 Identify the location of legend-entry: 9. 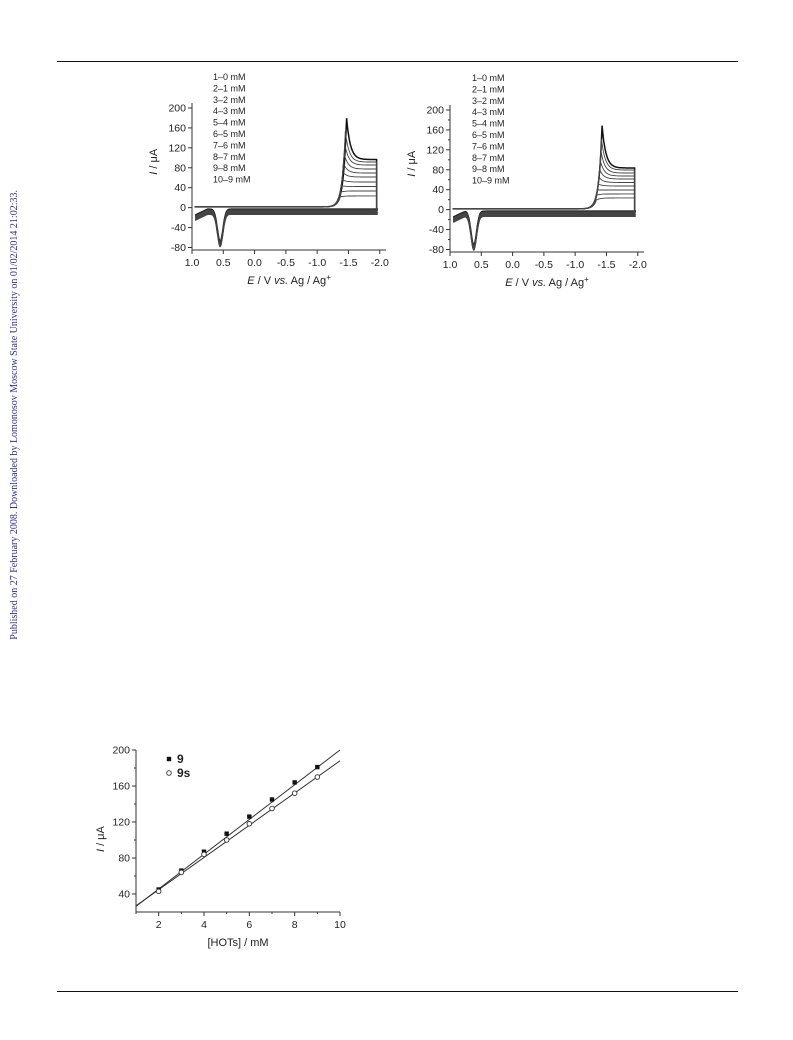
(180, 759).